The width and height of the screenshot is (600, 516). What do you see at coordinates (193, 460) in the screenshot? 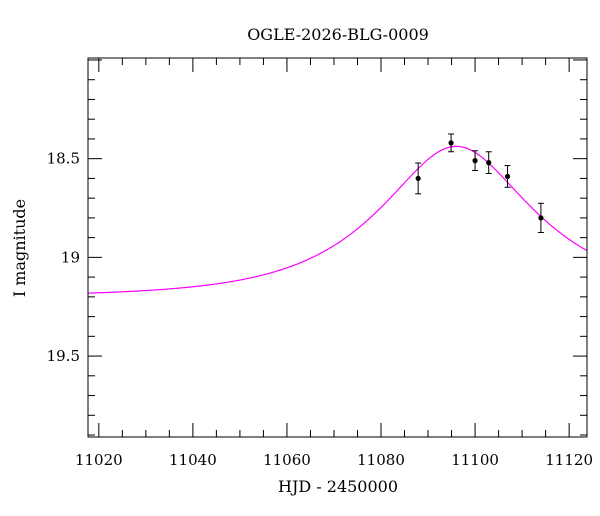
I see `x-tick-label: 11040` at bounding box center [193, 460].